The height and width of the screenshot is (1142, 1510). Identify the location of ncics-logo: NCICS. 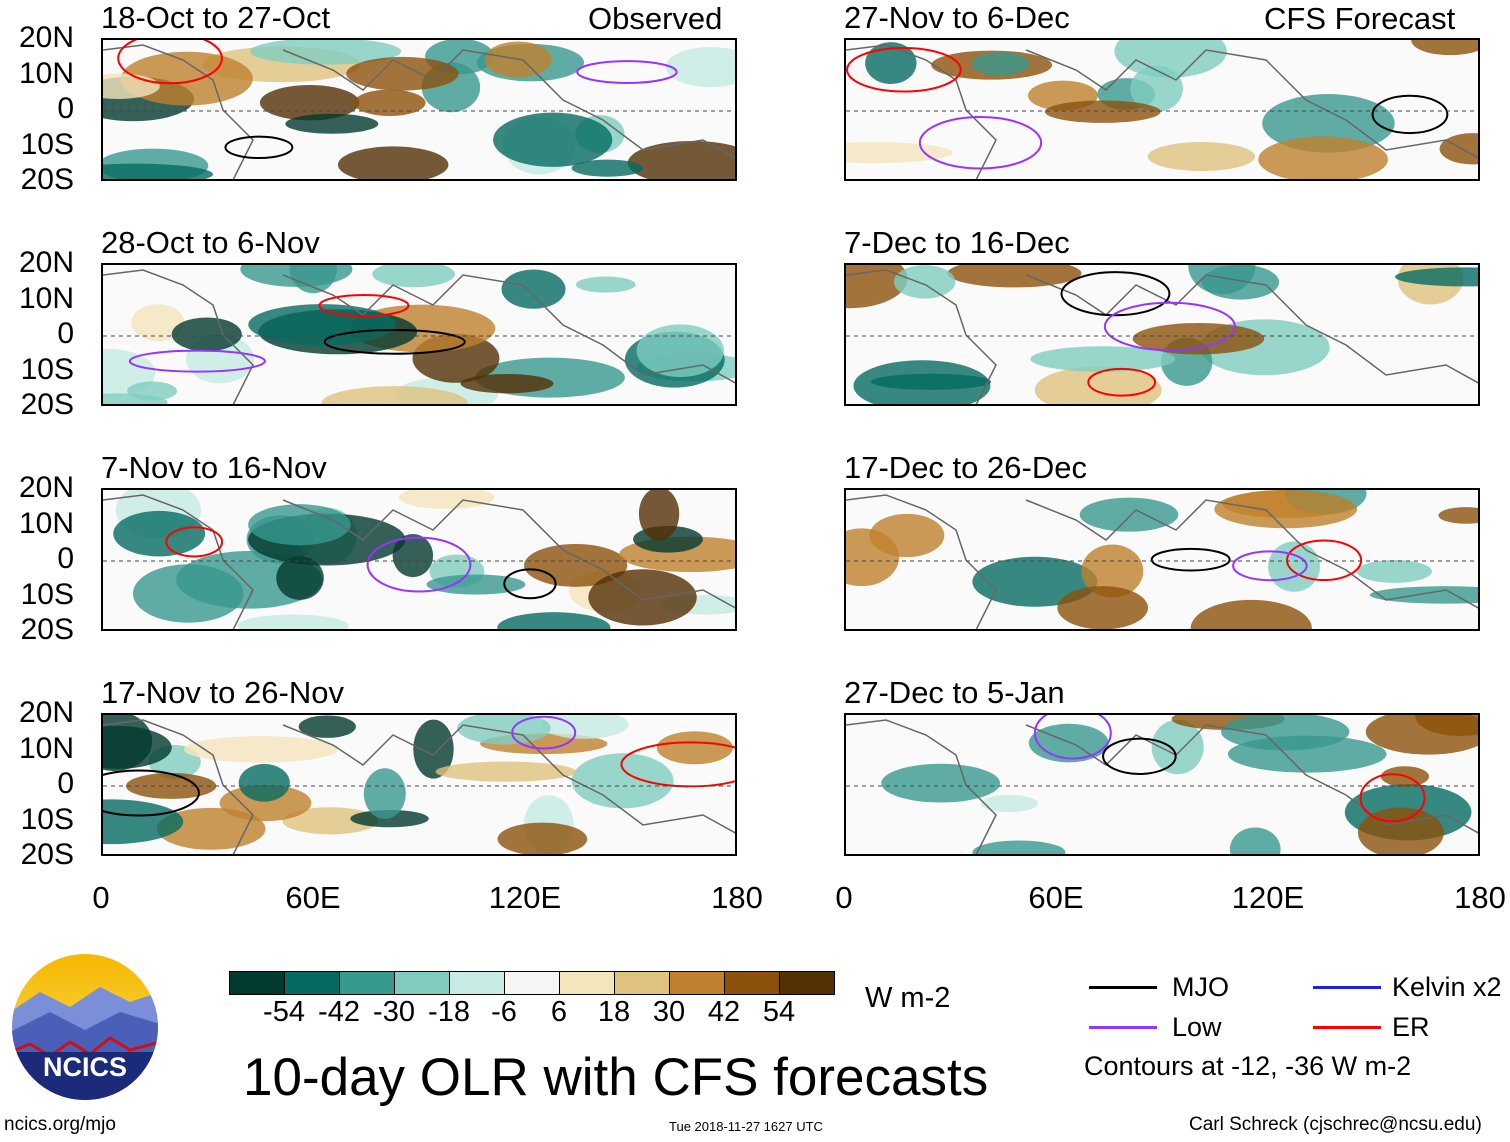
(85, 1027).